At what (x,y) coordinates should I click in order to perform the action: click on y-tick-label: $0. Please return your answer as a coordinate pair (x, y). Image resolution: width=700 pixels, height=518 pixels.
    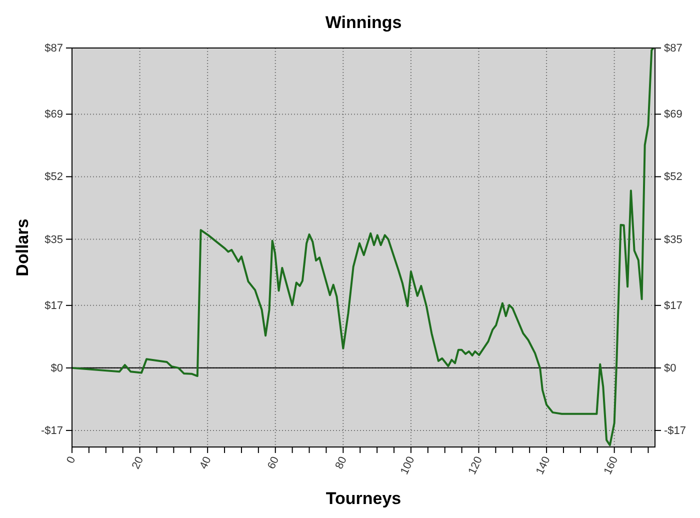
    Looking at the image, I should click on (56, 368).